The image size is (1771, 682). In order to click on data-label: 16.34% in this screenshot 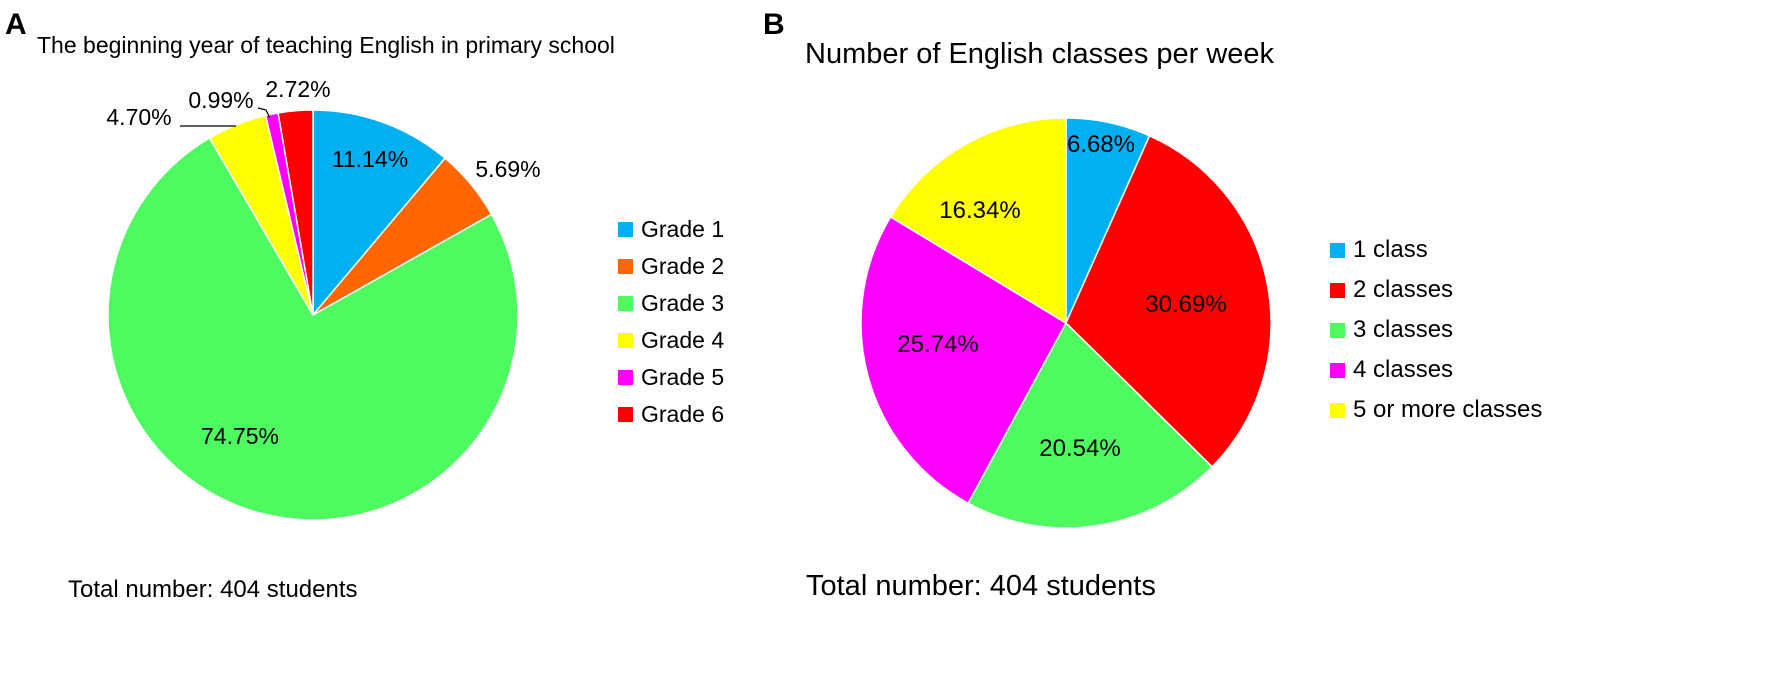, I will do `click(979, 210)`.